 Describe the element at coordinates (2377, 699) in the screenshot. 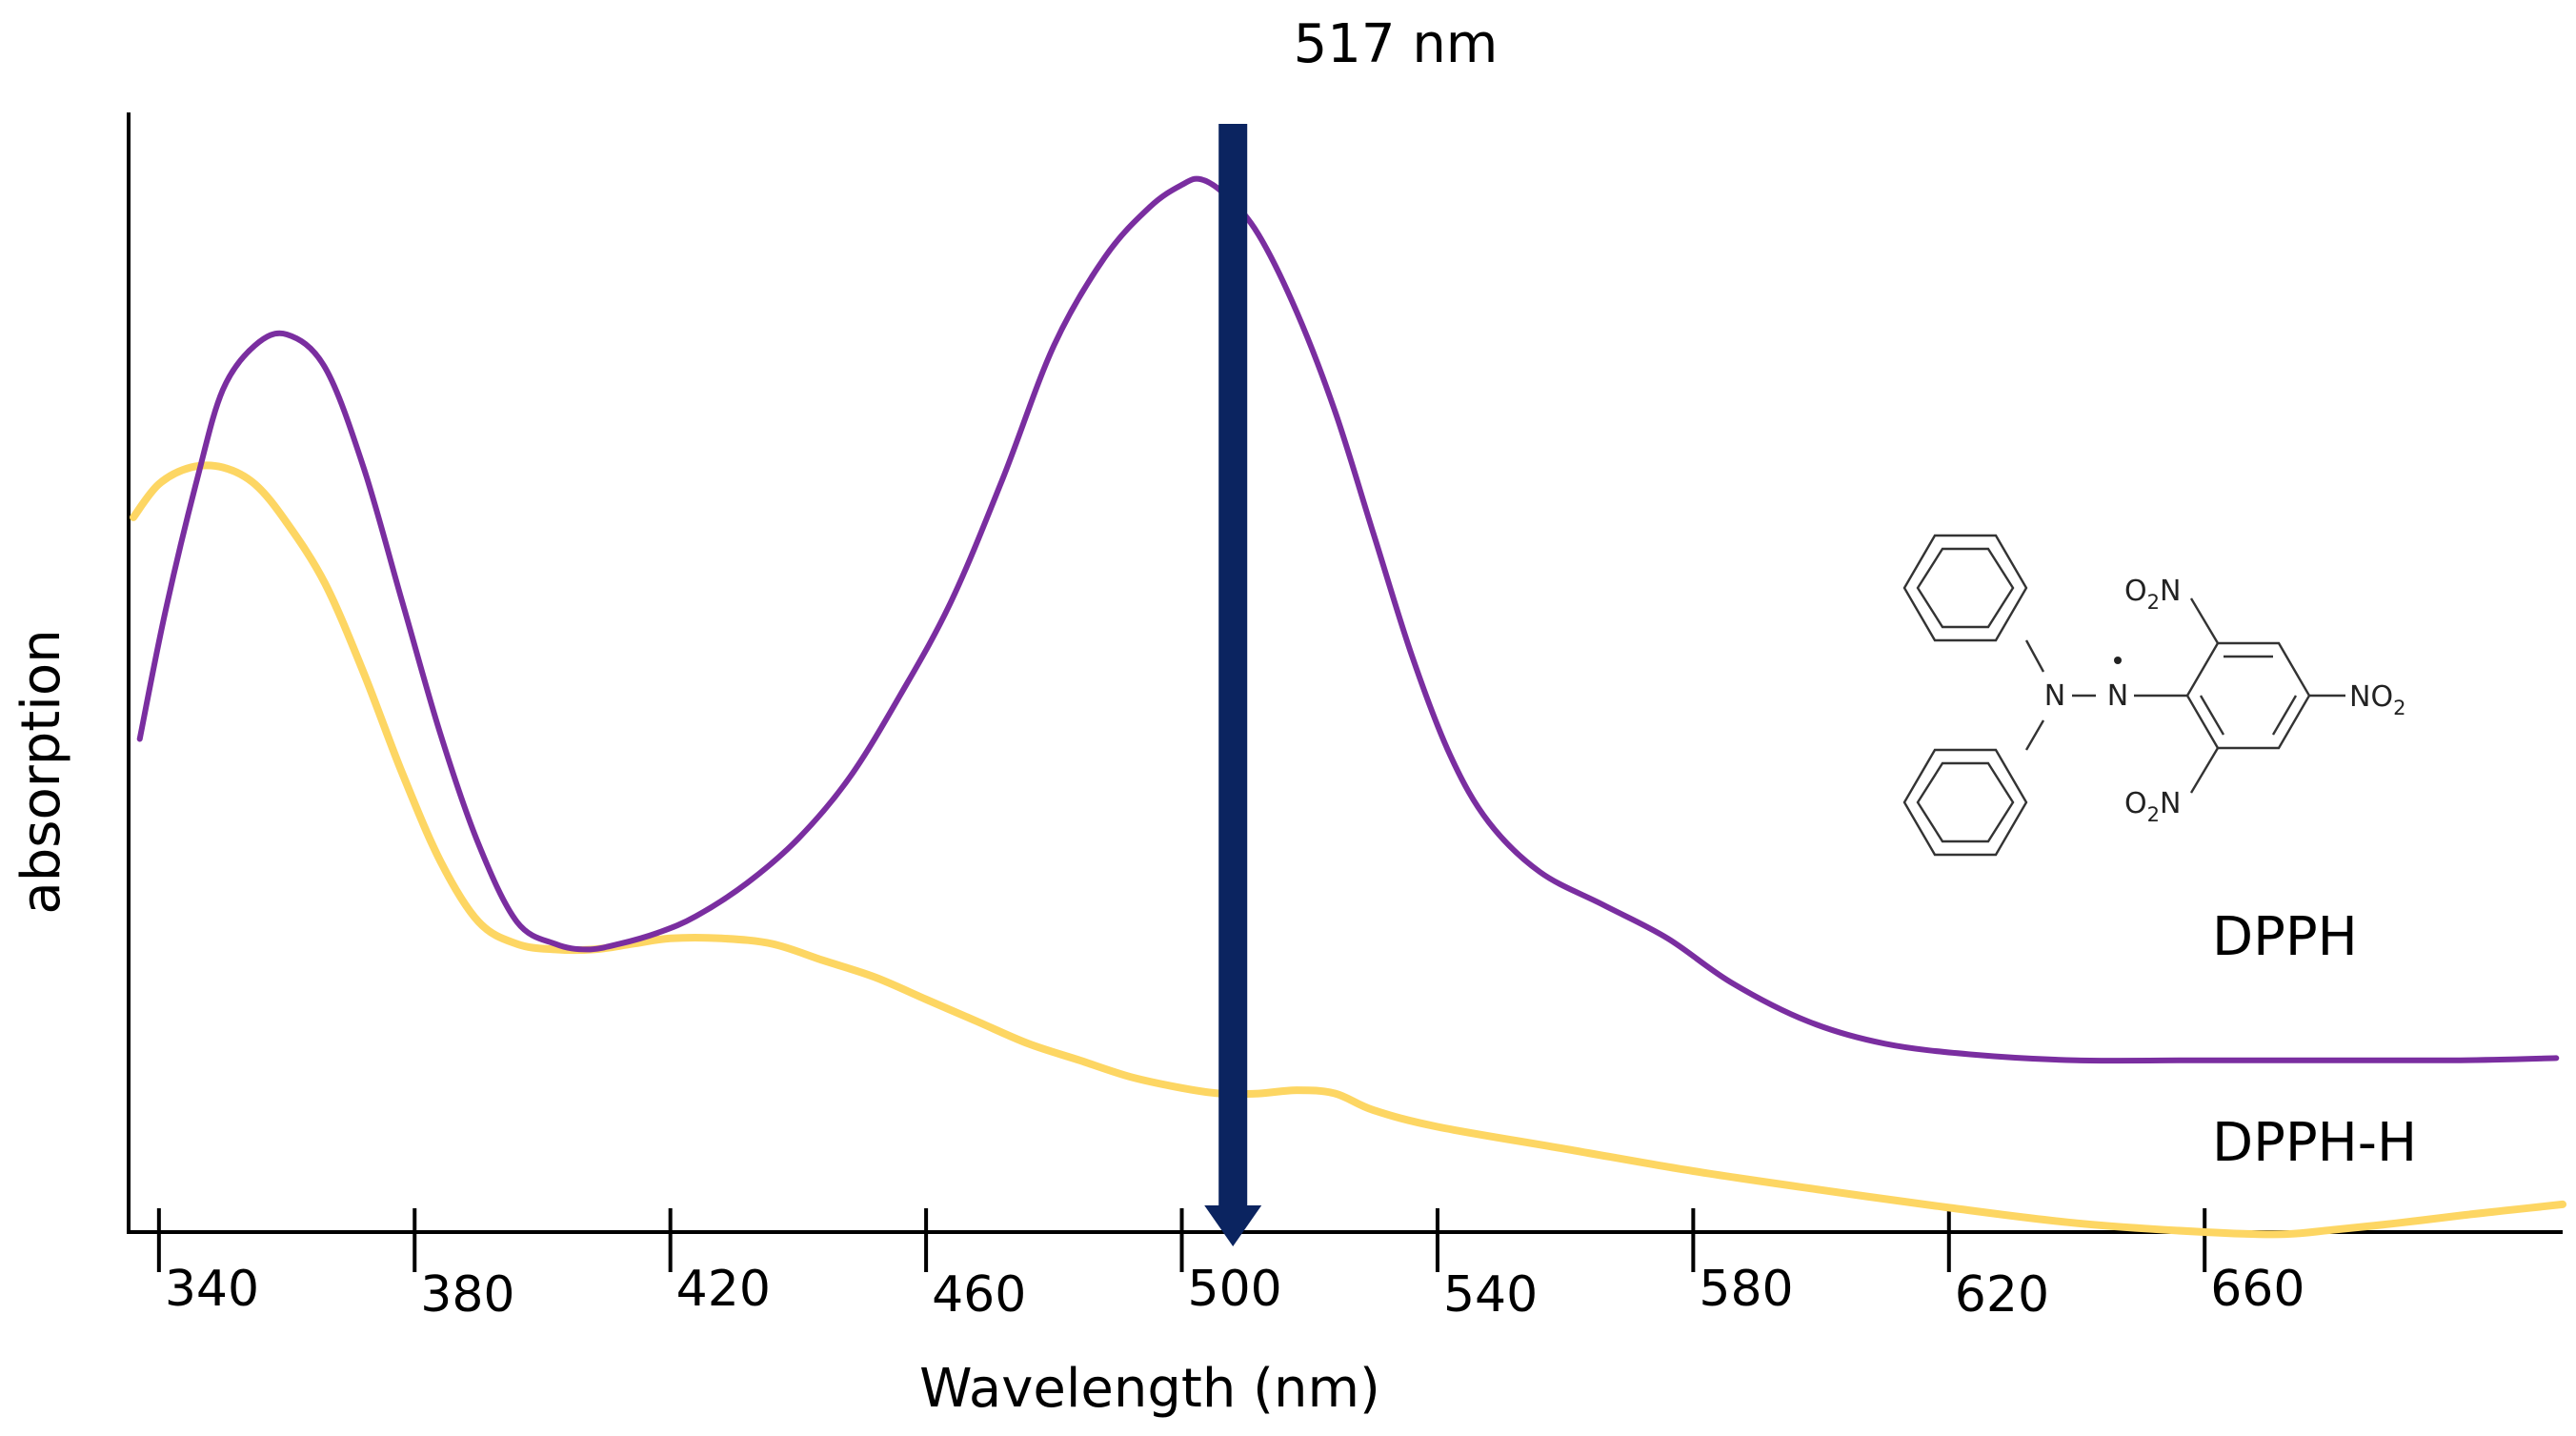

I see `nitro-right-label: NO2` at that location.